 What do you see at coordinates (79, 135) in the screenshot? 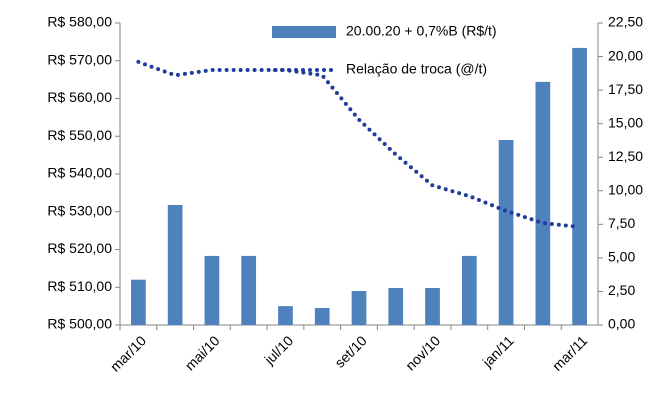
I see `y-tick-label: R$ 550,00` at bounding box center [79, 135].